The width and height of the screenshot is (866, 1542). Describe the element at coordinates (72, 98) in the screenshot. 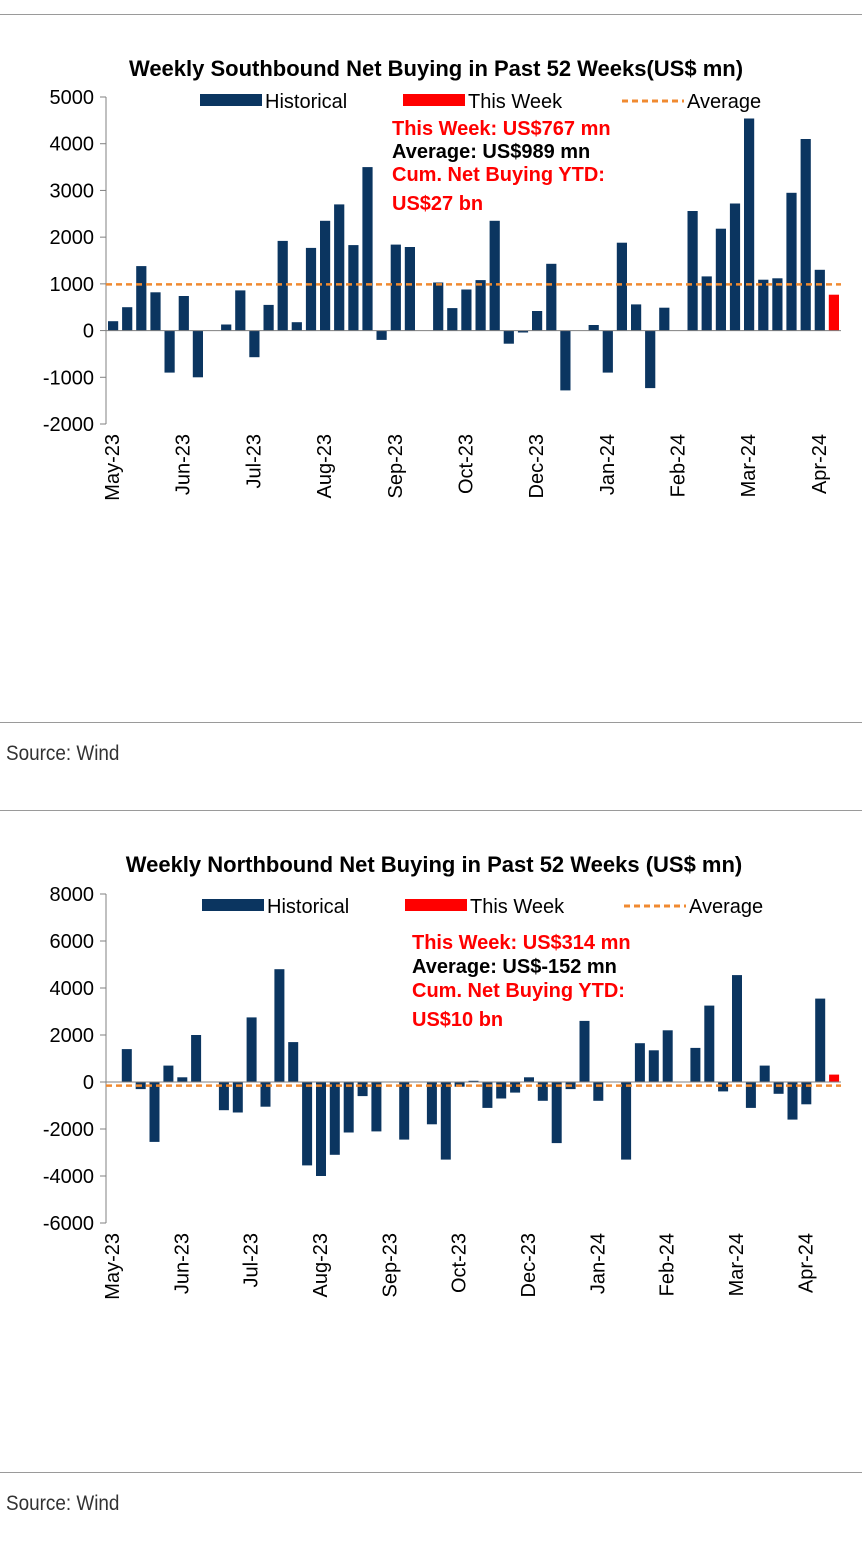

I see `y-tick-label: 5000` at that location.